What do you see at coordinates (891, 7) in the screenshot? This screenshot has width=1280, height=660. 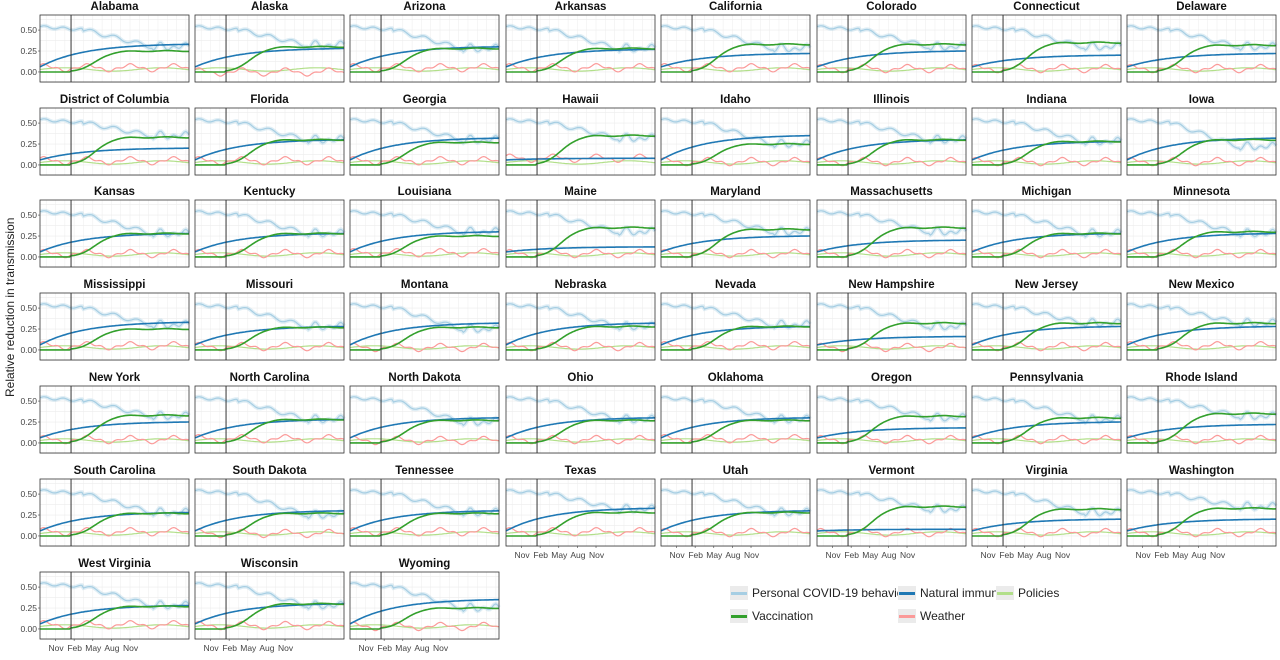 I see `panel-title: Colorado` at bounding box center [891, 7].